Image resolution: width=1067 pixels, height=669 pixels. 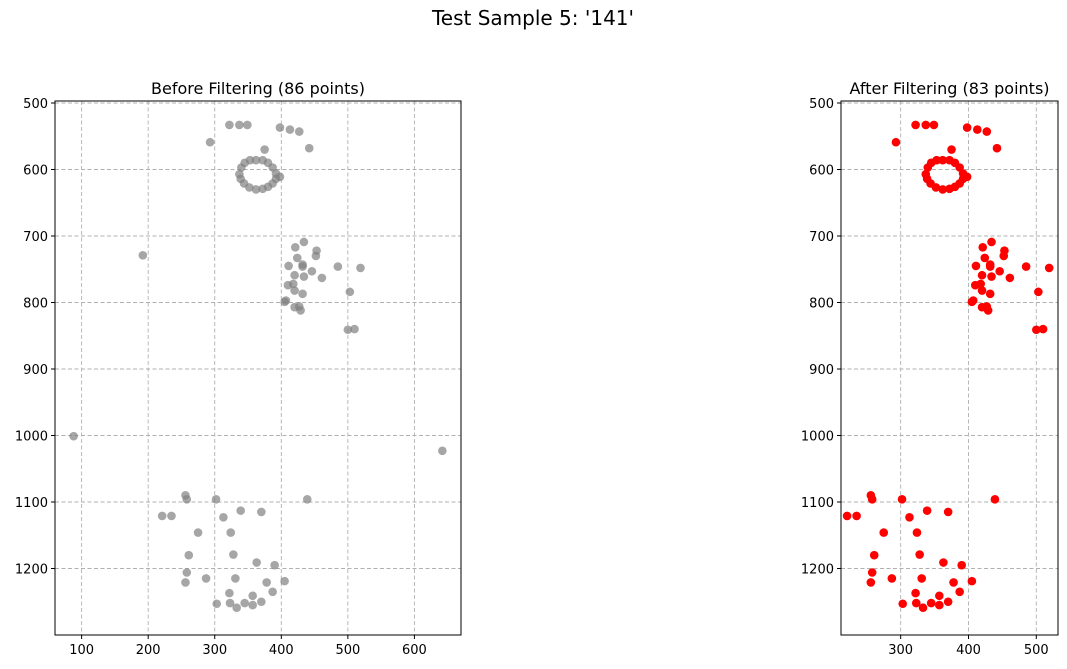 What do you see at coordinates (35, 237) in the screenshot?
I see `y-tick-label: 700` at bounding box center [35, 237].